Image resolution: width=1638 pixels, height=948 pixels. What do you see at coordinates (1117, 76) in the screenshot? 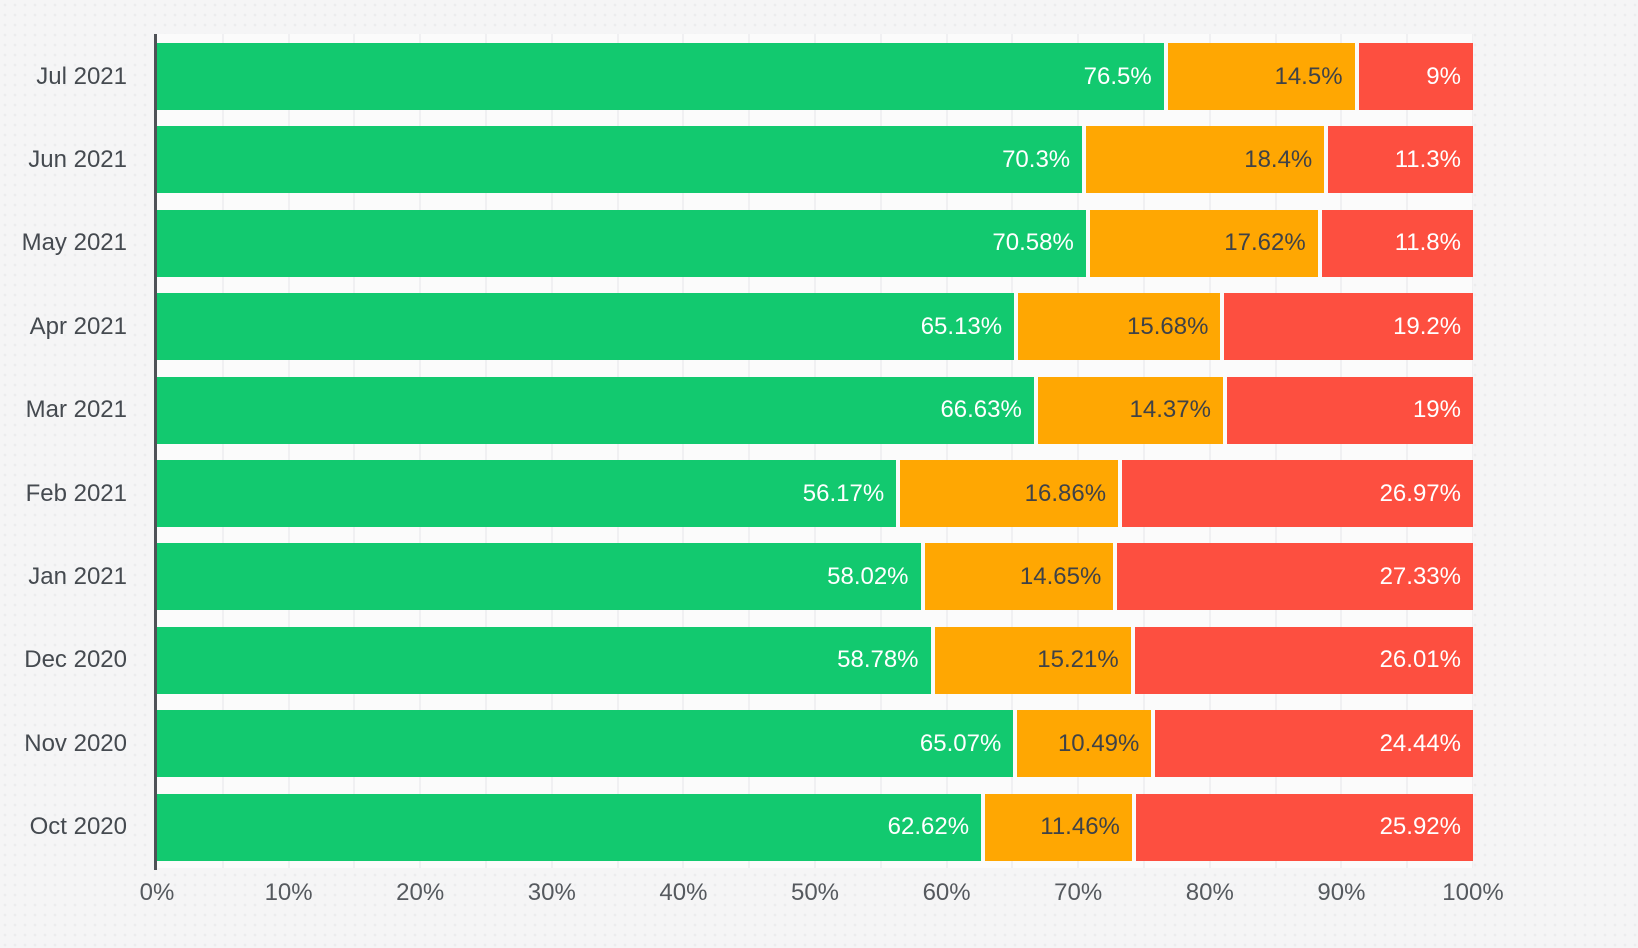
I see `bar-value-label: 76.5%` at bounding box center [1117, 76].